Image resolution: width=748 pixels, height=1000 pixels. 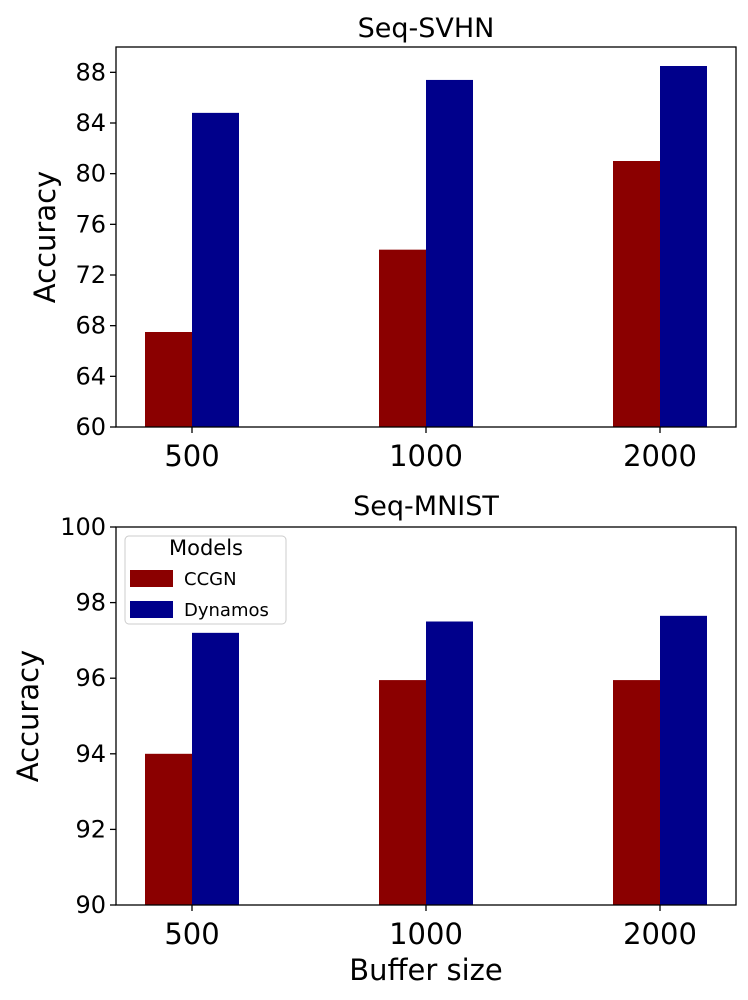 I want to click on legend-swatch-ccgn, so click(x=151, y=578).